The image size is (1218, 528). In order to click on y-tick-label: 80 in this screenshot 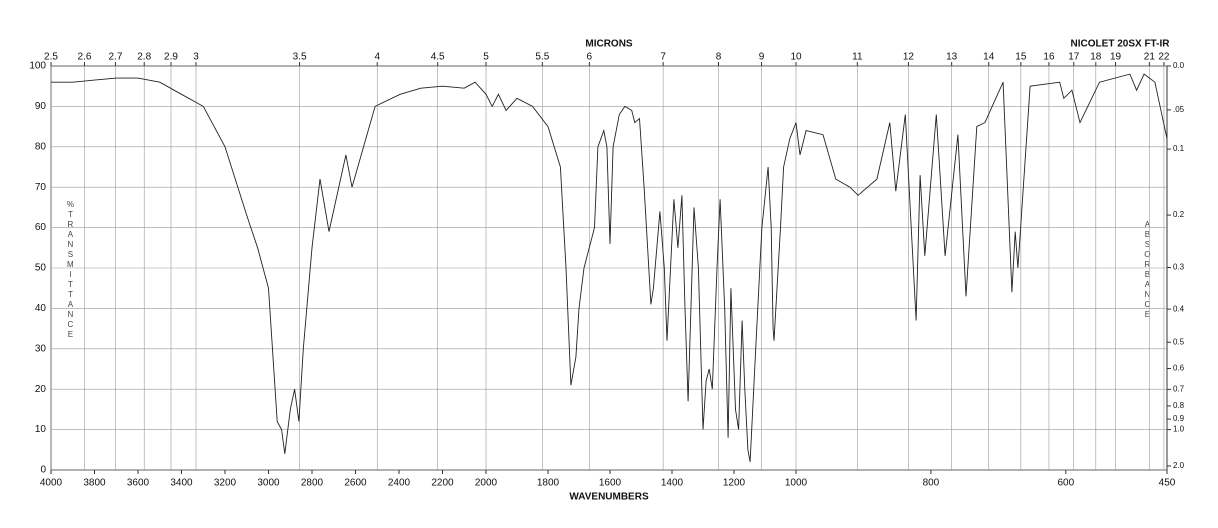, I will do `click(41, 146)`.